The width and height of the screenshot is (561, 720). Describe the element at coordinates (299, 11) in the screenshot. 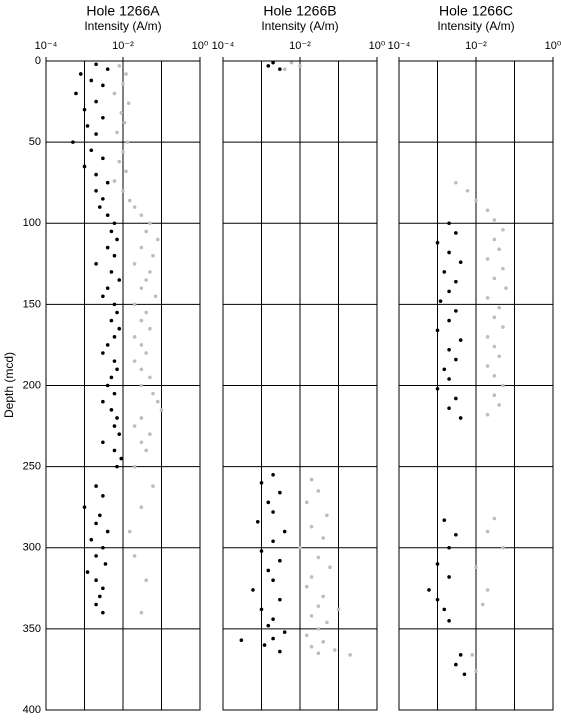

I see `panel-title: Hole 1266B` at that location.